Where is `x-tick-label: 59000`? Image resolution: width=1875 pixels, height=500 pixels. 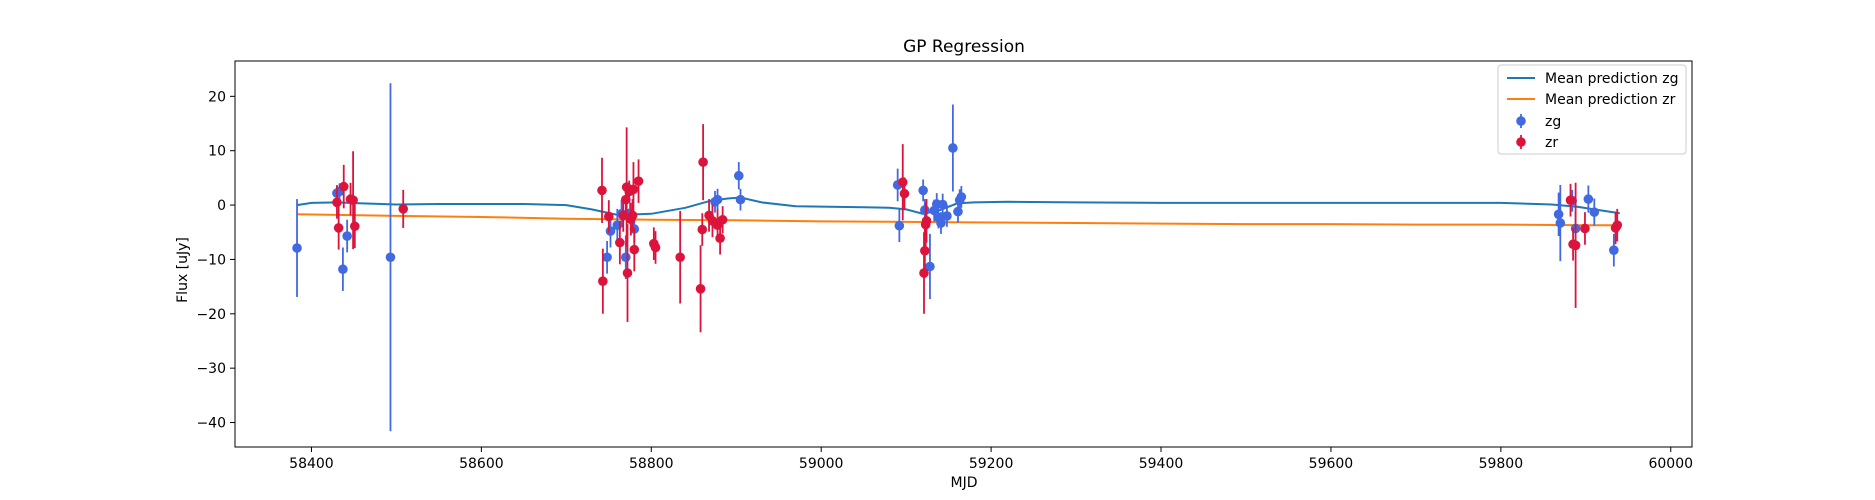
x-tick-label: 59000 is located at coordinates (821, 464).